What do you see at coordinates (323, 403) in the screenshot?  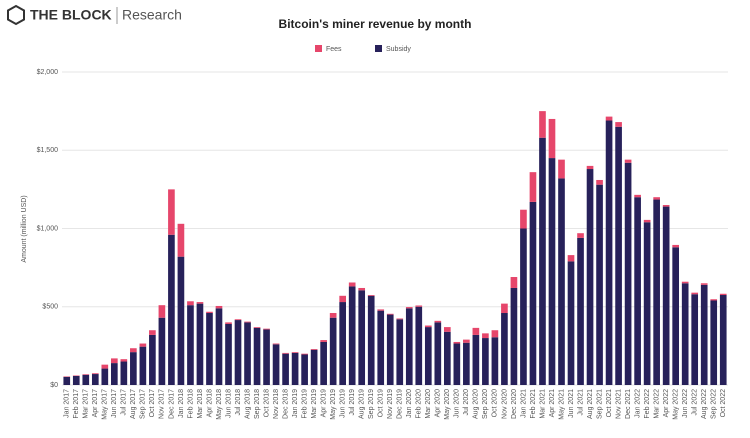 I see `x-tick-label: Apr 2019` at bounding box center [323, 403].